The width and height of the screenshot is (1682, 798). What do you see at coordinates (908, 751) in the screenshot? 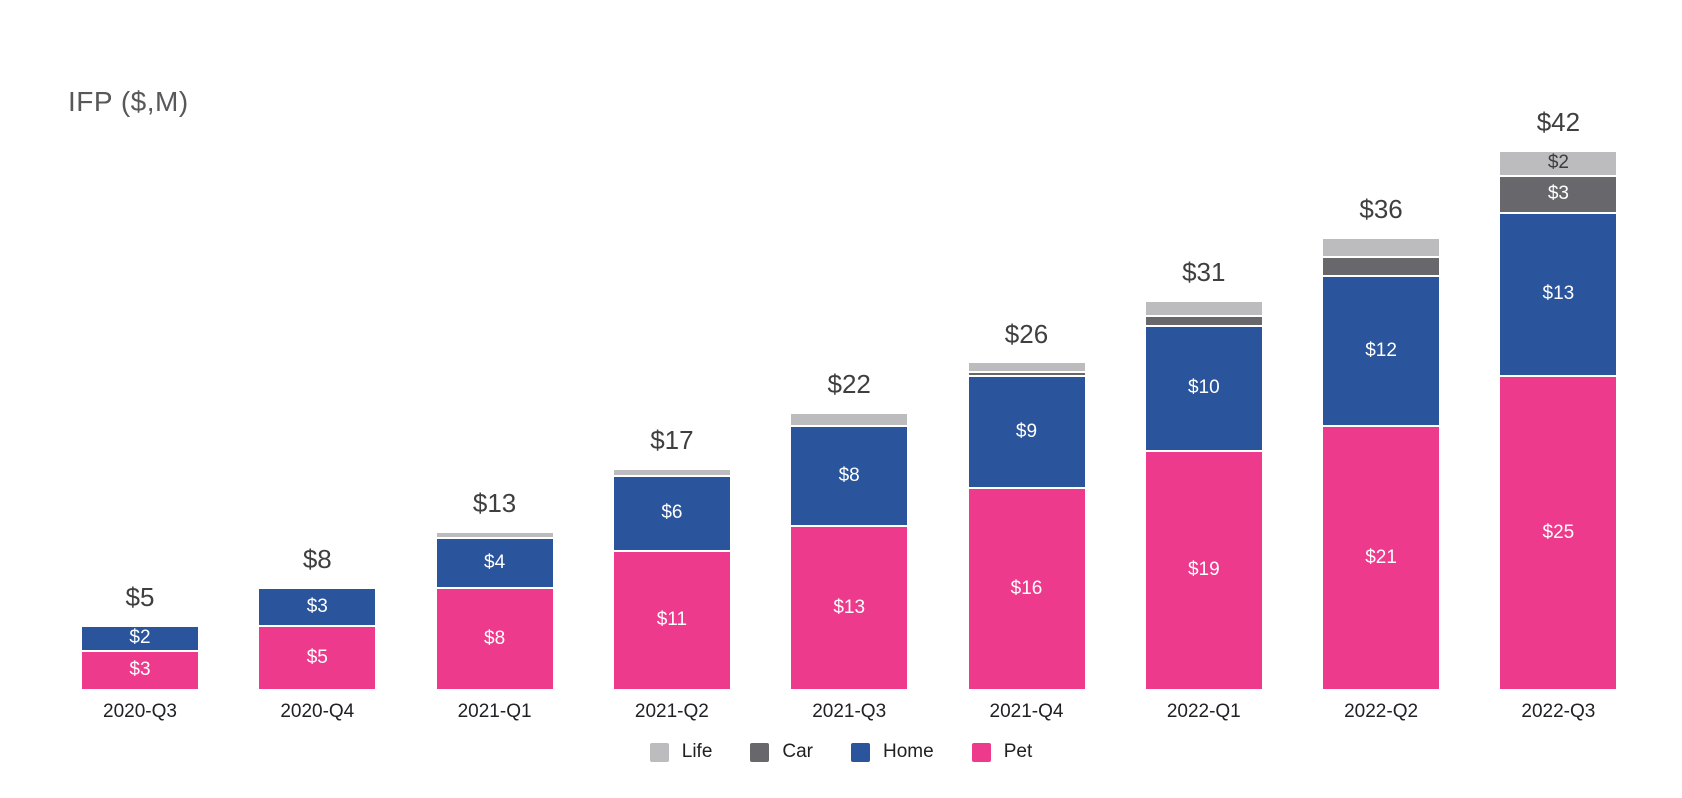
I see `legend-label: Home` at bounding box center [908, 751].